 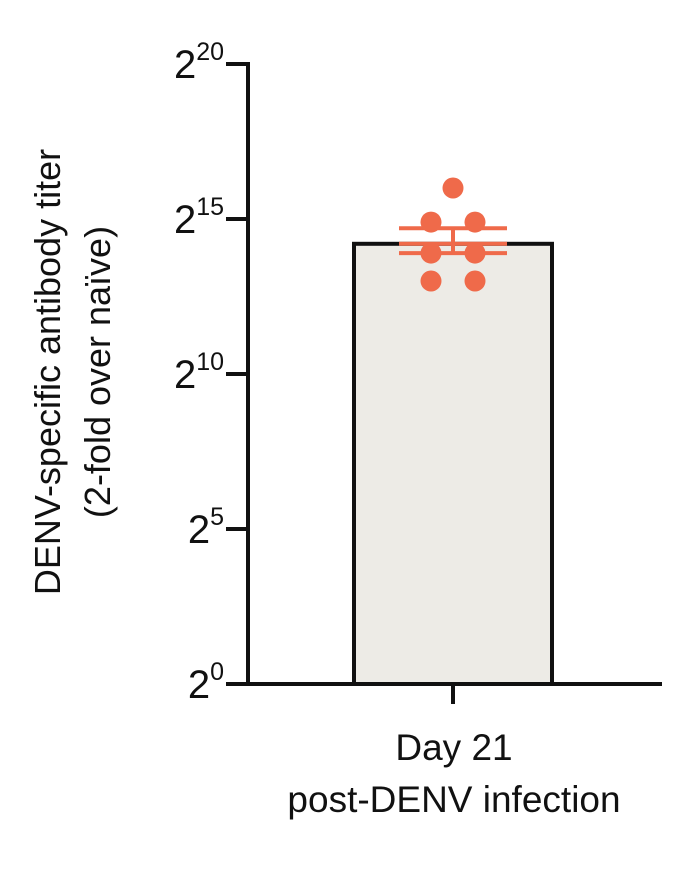 I want to click on y-tick-label-0: 20, so click(x=206, y=682).